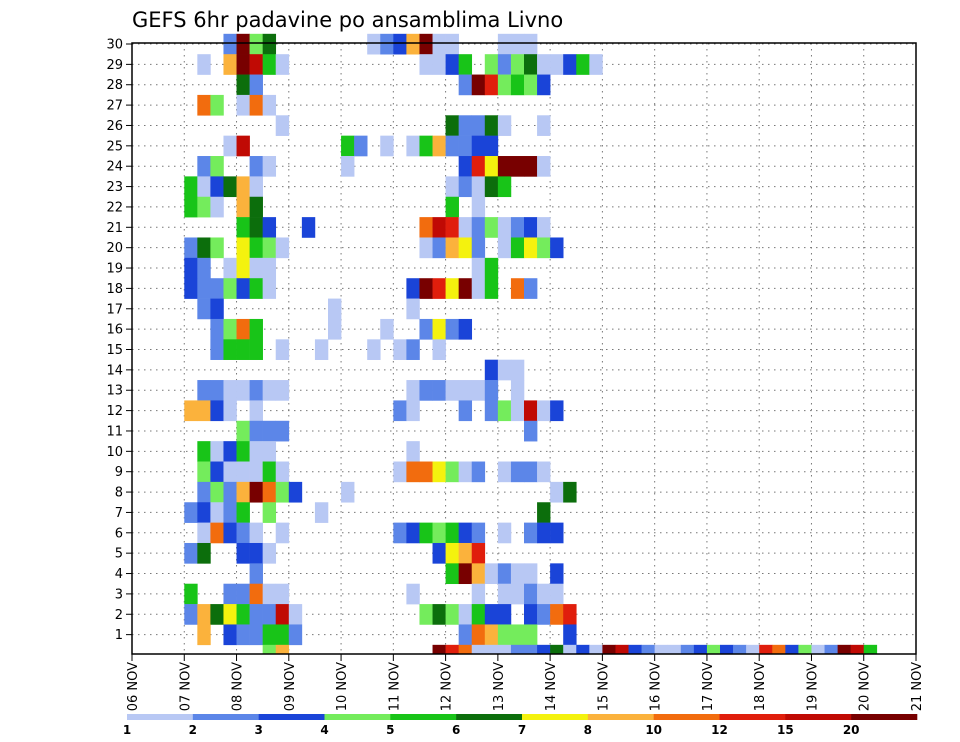 The image size is (960, 742). What do you see at coordinates (114, 350) in the screenshot?
I see `y-tick-label: 15` at bounding box center [114, 350].